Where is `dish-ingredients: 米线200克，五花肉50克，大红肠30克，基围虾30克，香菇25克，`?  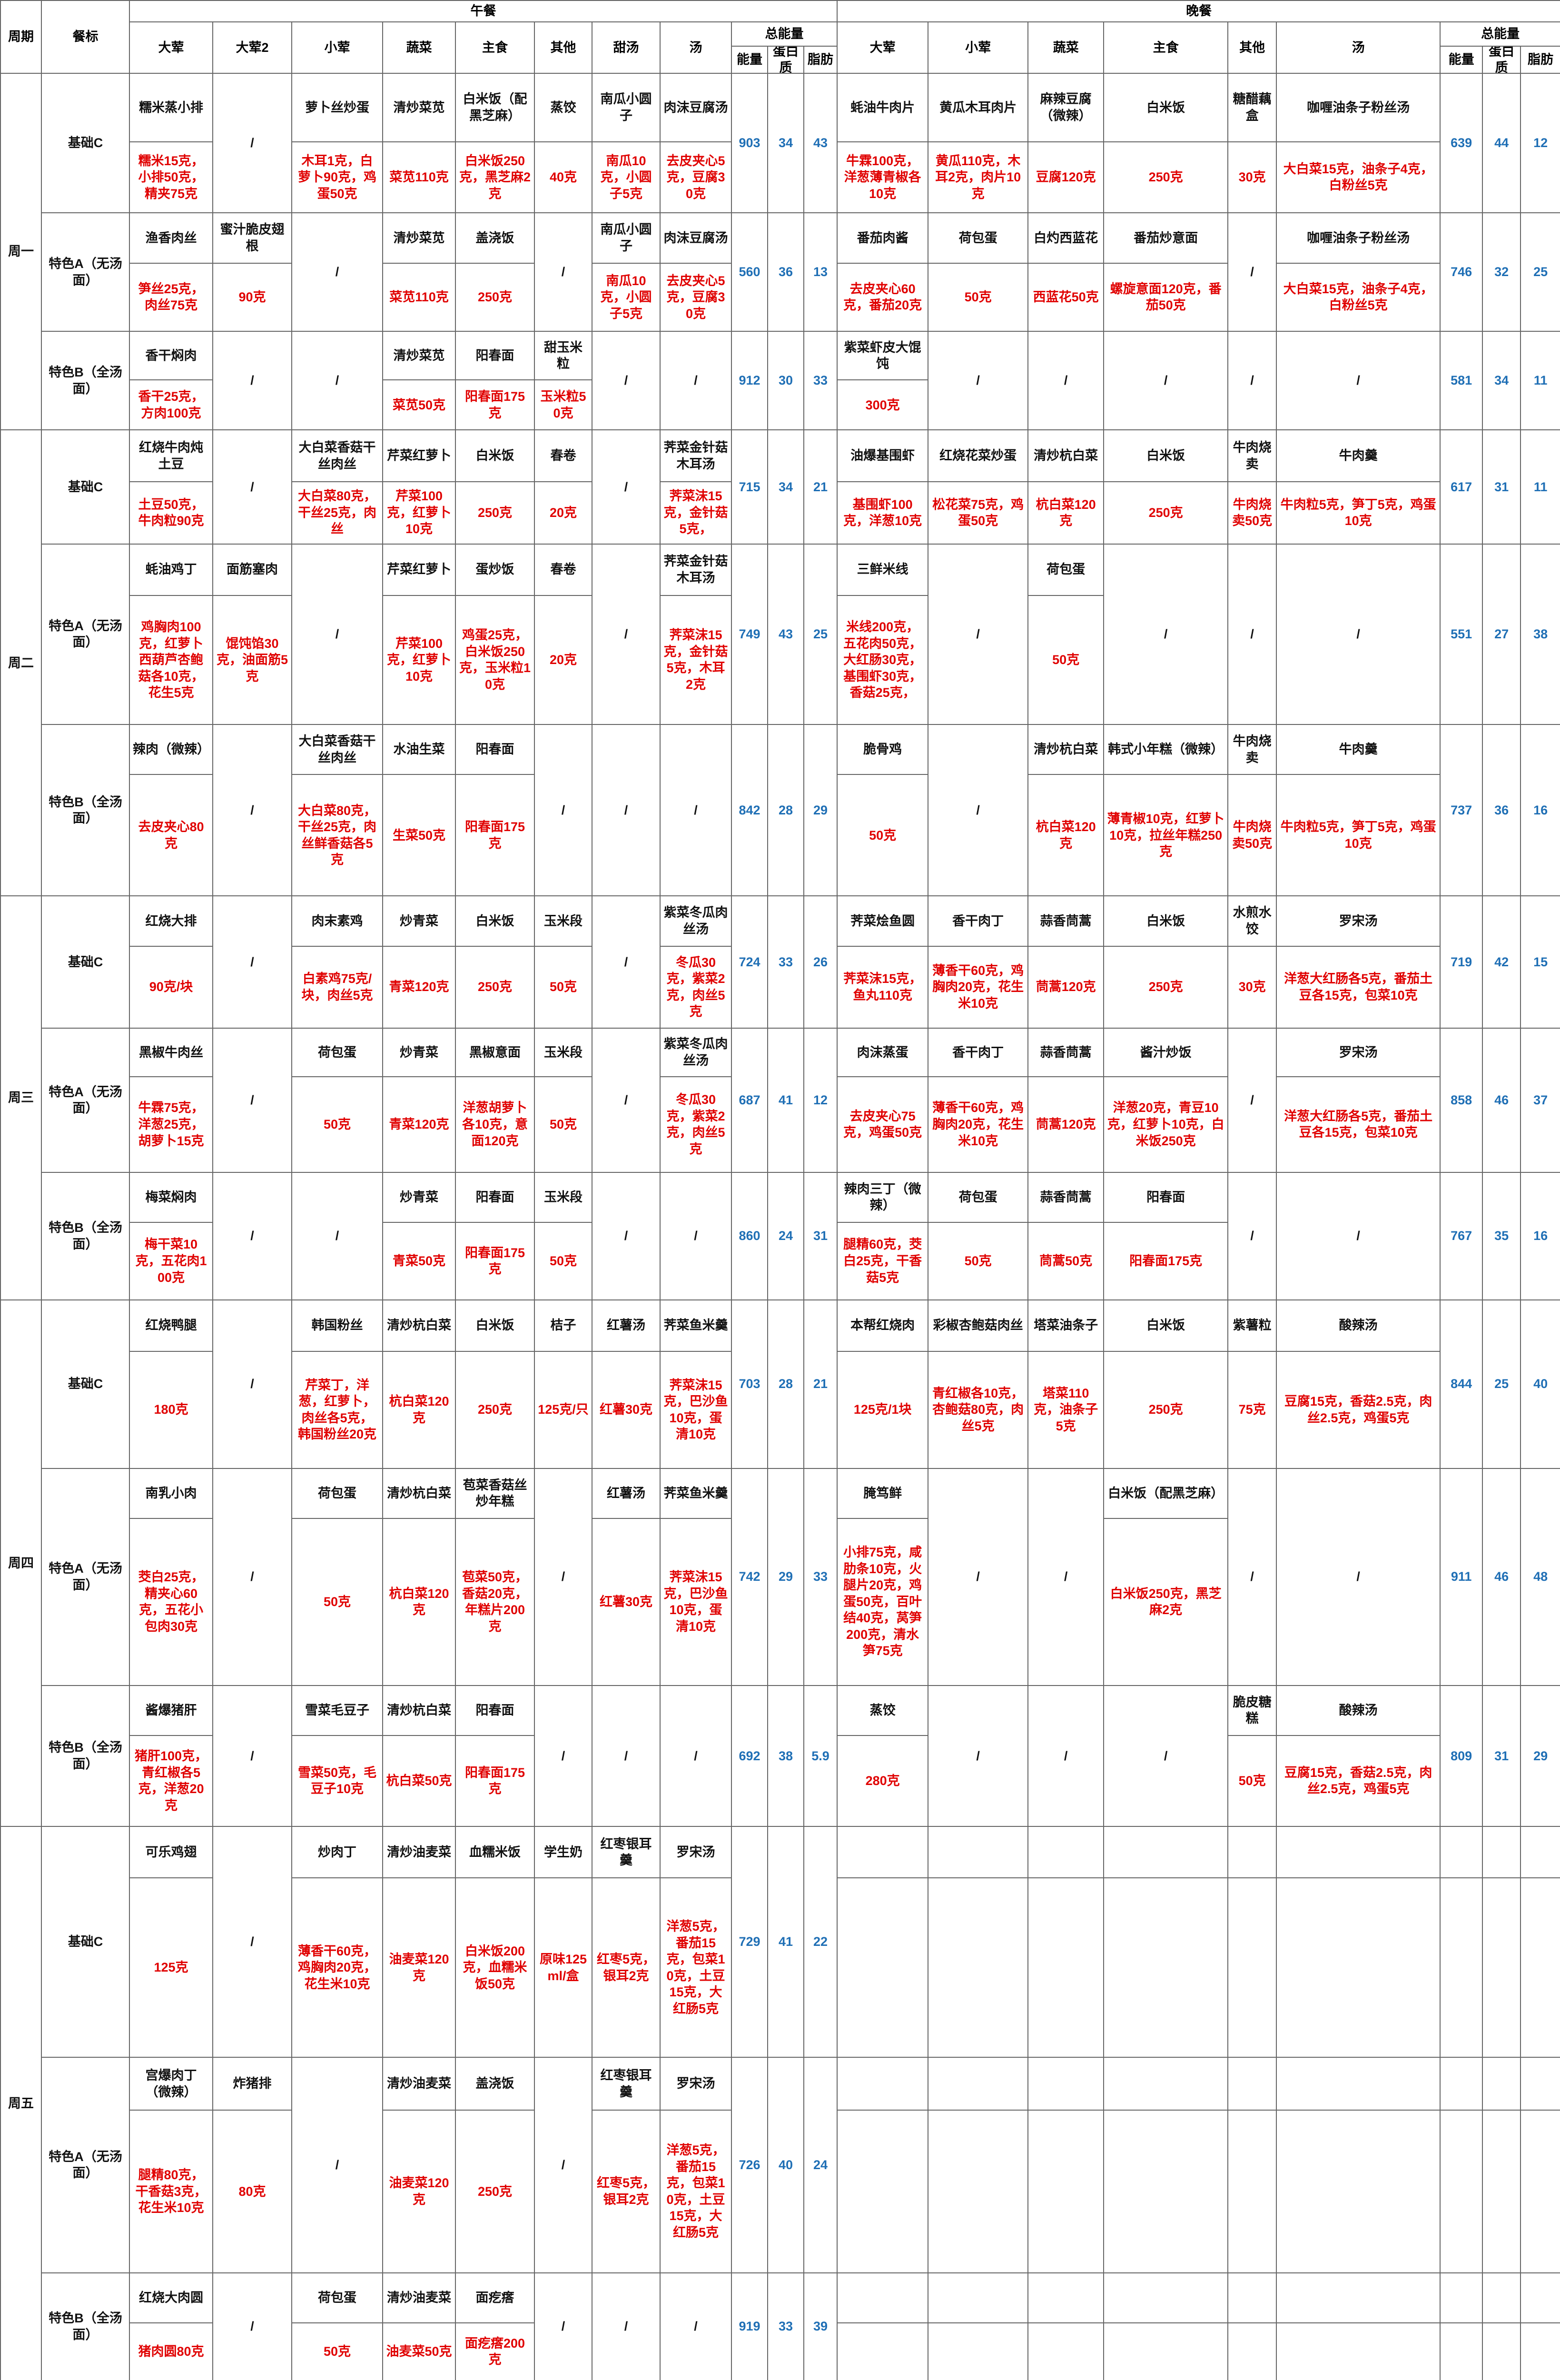 dish-ingredients: 米线200克，五花肉50克，大红肠30克，基围虾30克，香菇25克， is located at coordinates (882, 660).